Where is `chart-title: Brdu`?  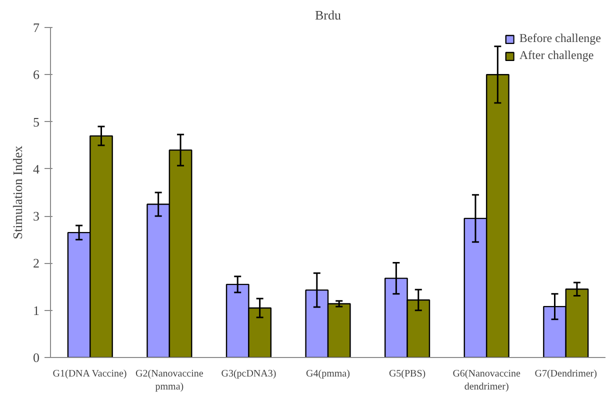
chart-title: Brdu is located at coordinates (328, 15).